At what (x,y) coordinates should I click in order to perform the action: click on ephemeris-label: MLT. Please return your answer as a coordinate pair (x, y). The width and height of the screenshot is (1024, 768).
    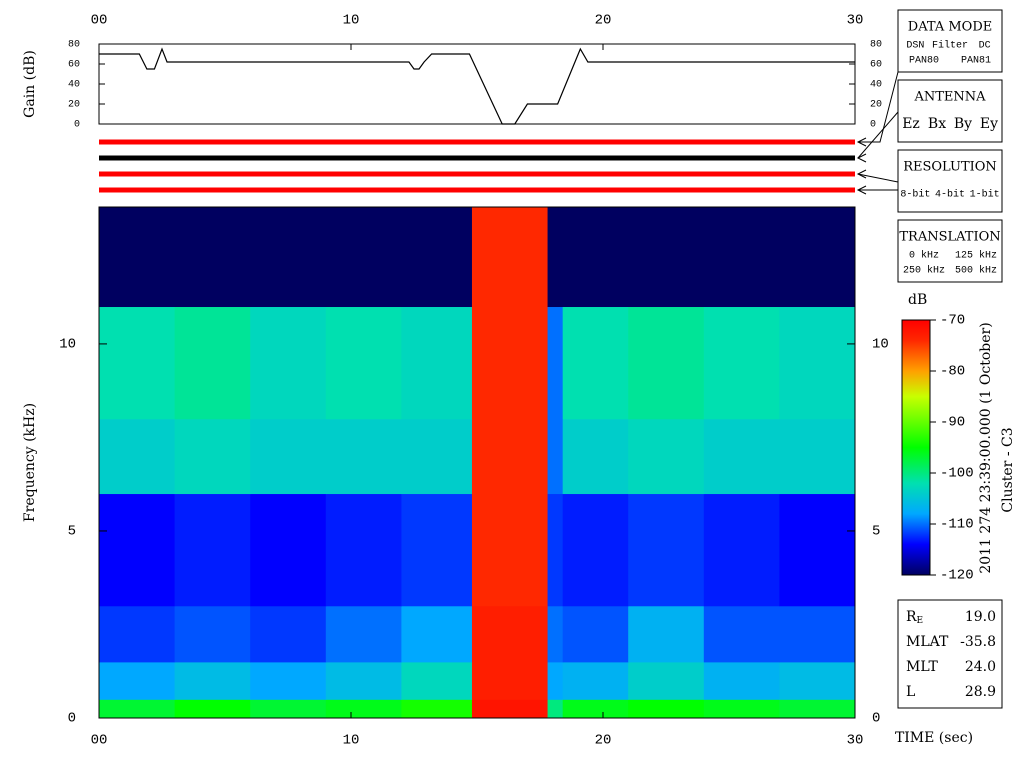
    Looking at the image, I should click on (922, 667).